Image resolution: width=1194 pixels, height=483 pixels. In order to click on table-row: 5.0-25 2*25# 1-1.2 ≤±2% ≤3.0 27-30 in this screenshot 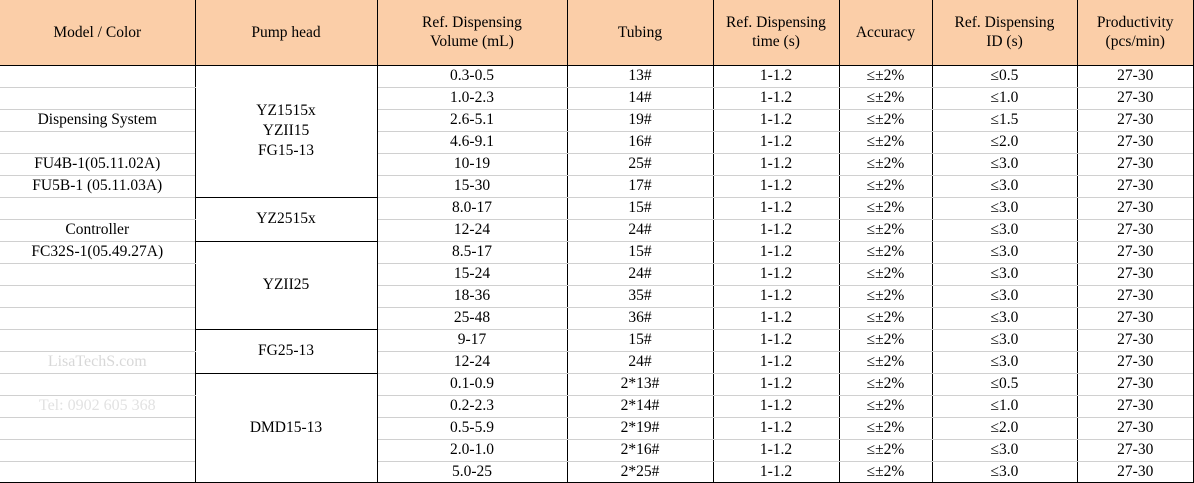, I will do `click(597, 471)`.